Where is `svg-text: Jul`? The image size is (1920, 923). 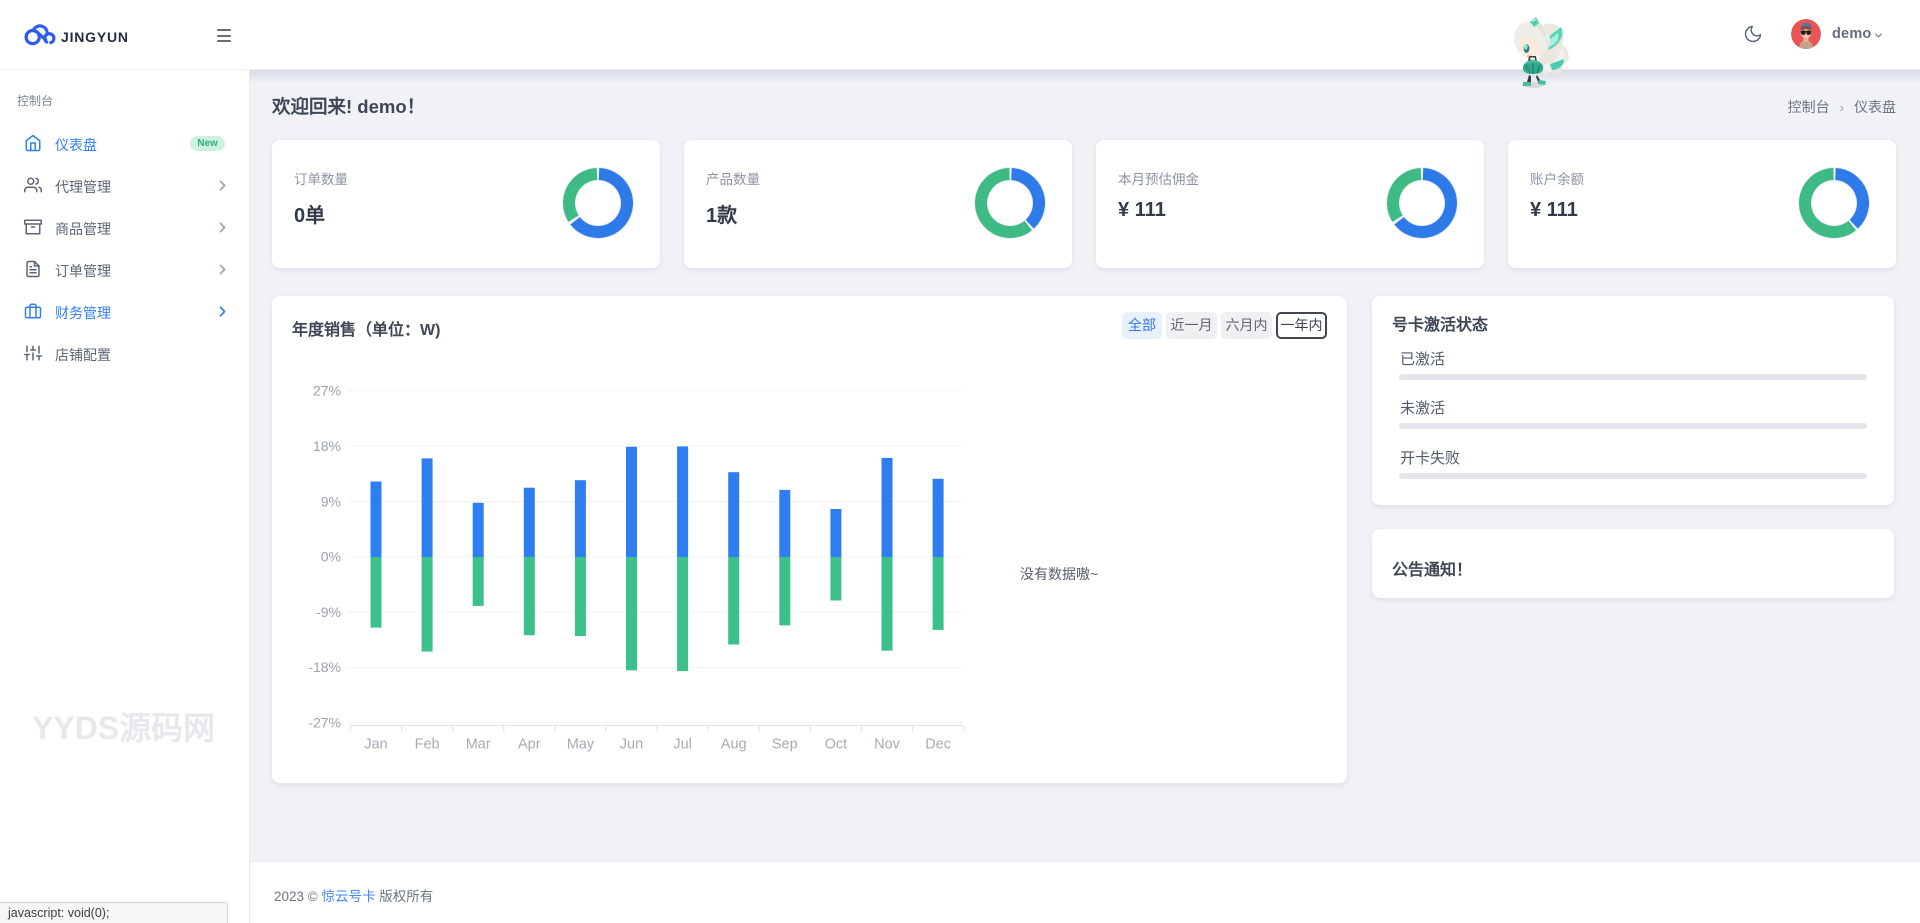
svg-text: Jul is located at coordinates (682, 745).